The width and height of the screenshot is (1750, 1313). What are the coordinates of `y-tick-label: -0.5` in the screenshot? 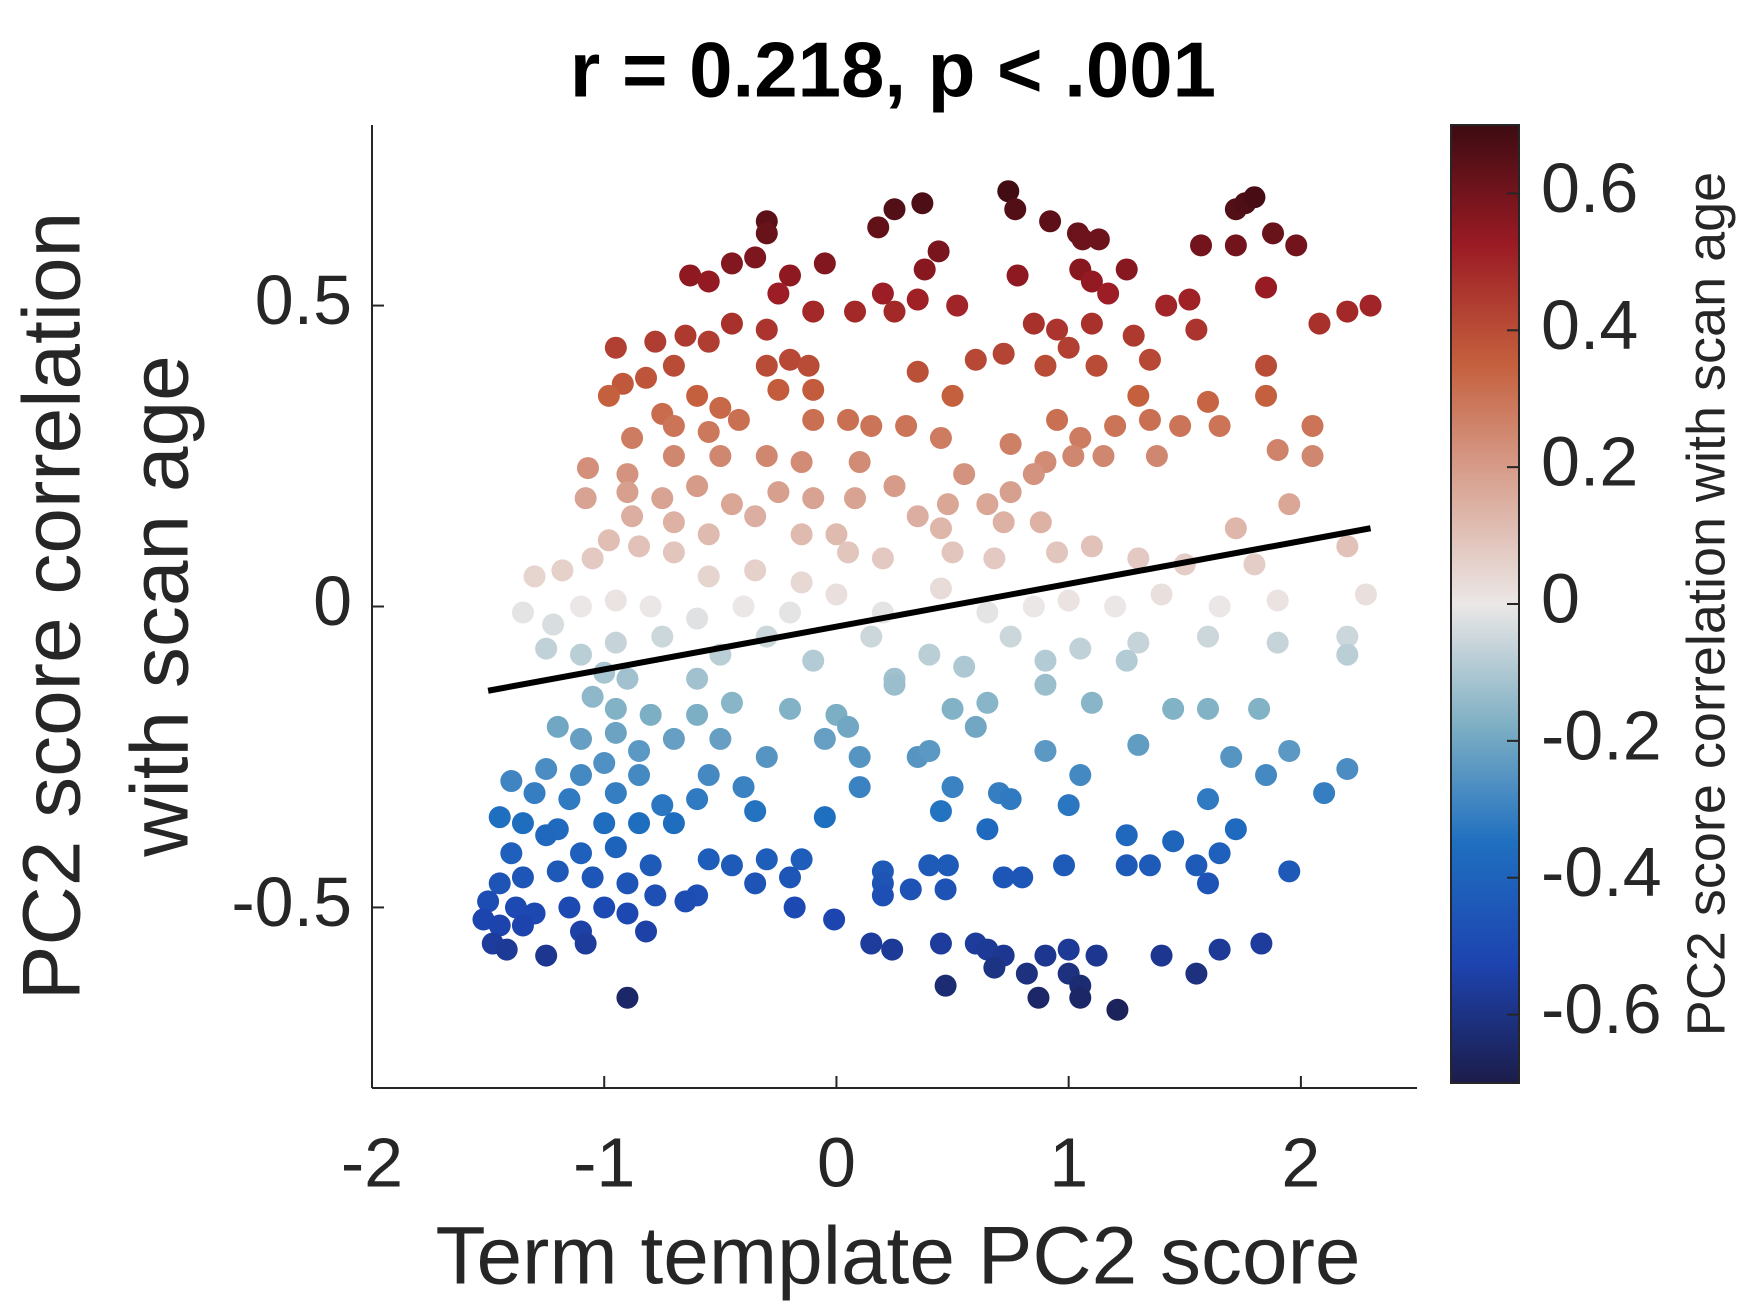 It's located at (291, 902).